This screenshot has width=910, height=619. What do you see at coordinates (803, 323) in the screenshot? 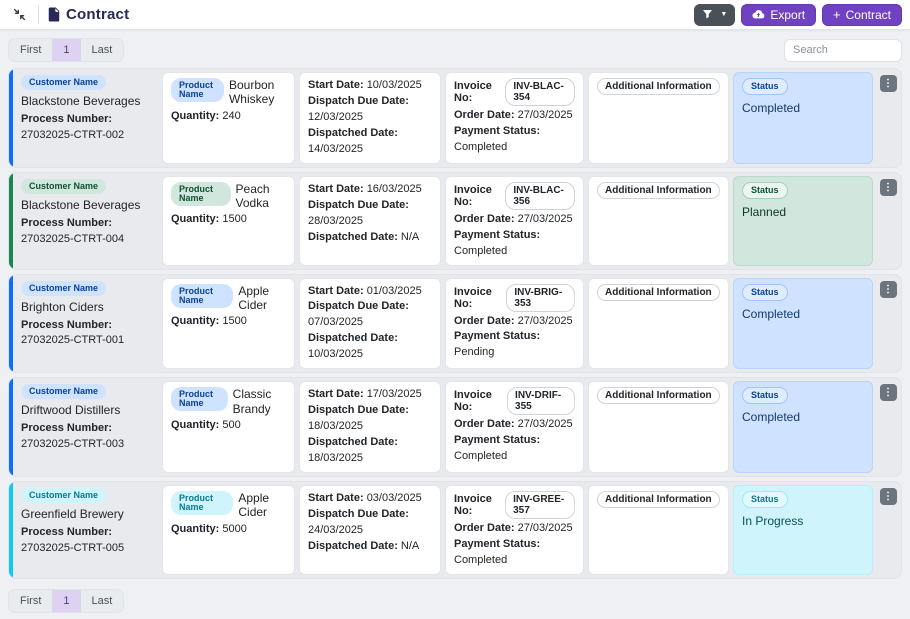
I see `status-card: Status Completed` at bounding box center [803, 323].